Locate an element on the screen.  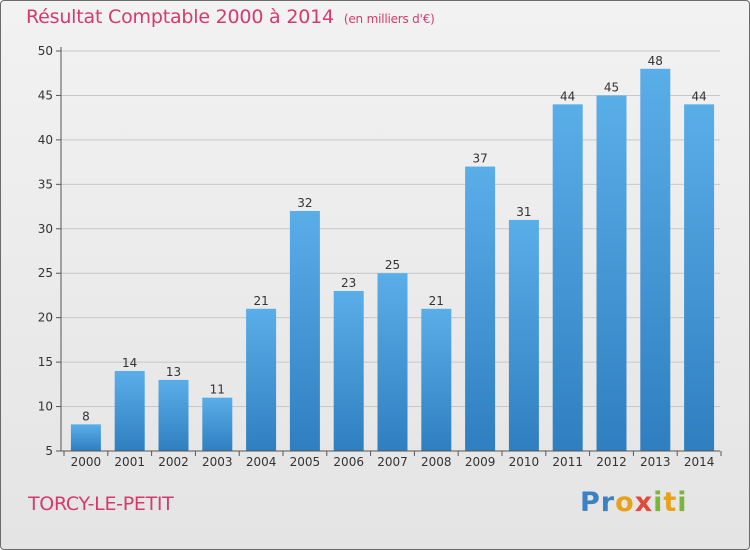
y-tick-label: 20 is located at coordinates (45, 318).